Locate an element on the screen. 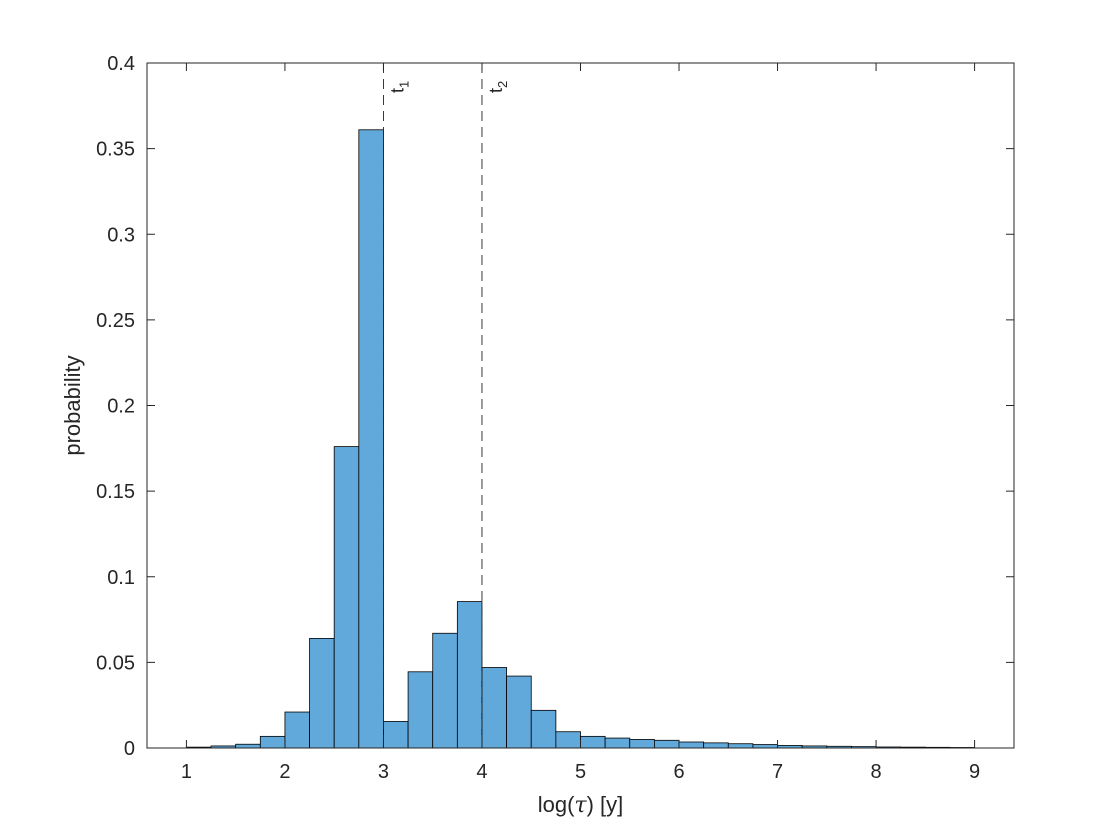  annotation-label-t1: t1 is located at coordinates (399, 87).